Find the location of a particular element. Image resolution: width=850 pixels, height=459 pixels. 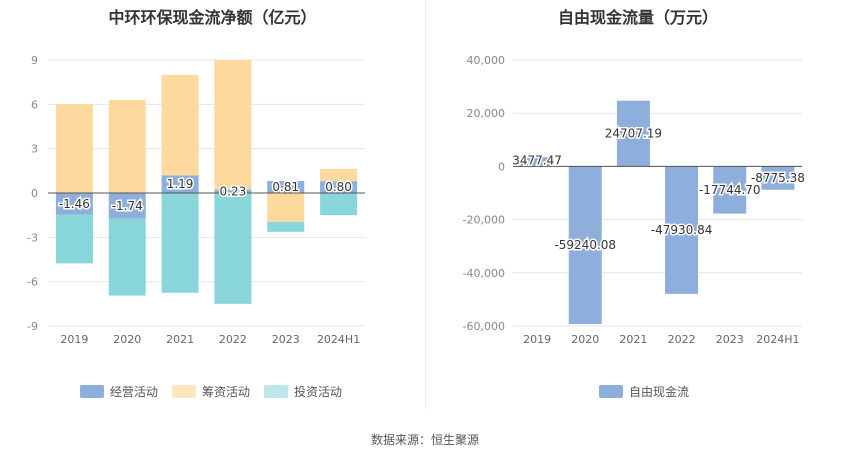

data-label: -59240.08 is located at coordinates (585, 245).